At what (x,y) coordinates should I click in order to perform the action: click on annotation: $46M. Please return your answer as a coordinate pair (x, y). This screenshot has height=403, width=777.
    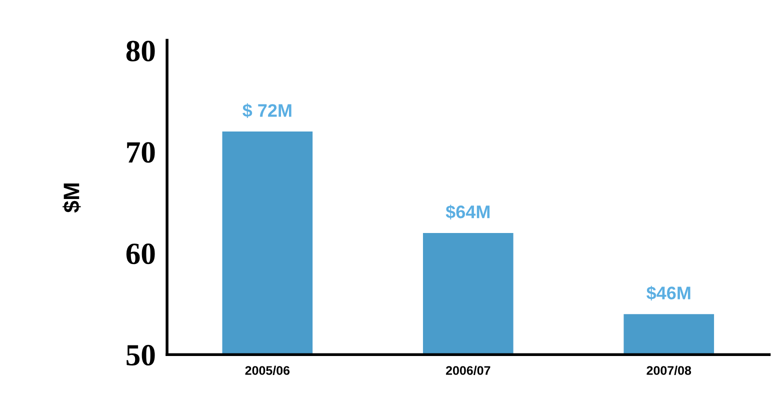
    Looking at the image, I should click on (668, 293).